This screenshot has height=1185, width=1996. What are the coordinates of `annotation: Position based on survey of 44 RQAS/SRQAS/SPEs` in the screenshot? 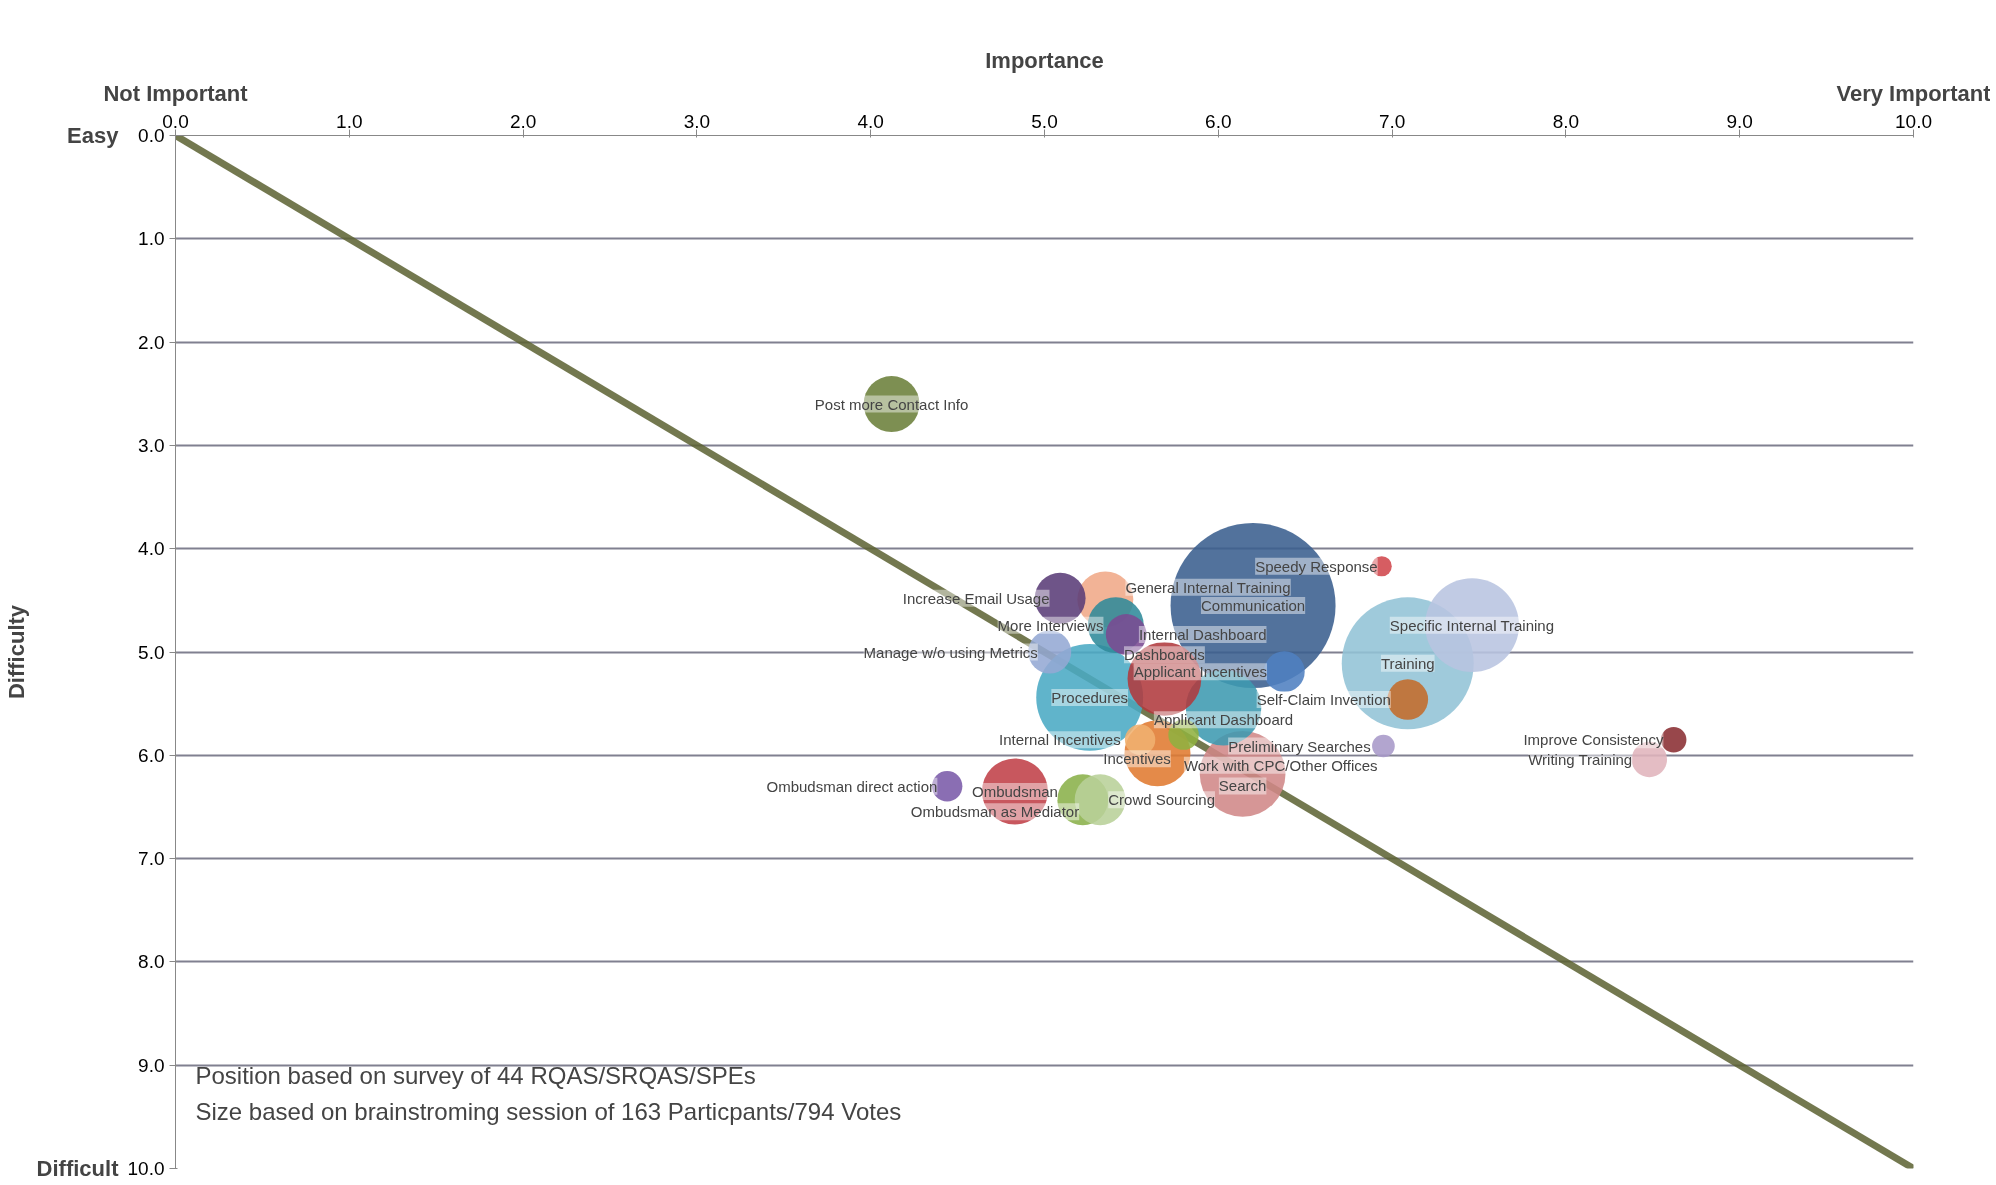 It's located at (475, 1075).